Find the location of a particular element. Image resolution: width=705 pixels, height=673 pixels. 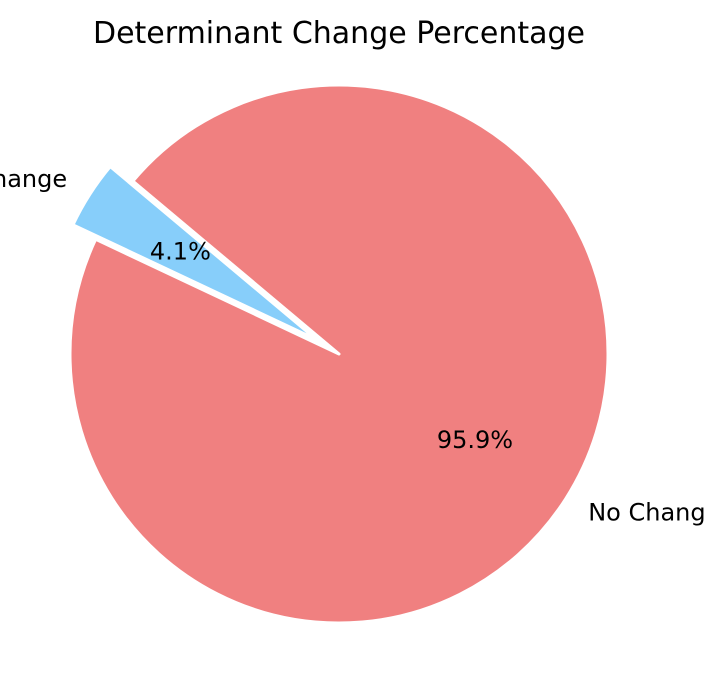

chart-title: Determinant Change Percentage is located at coordinates (339, 33).